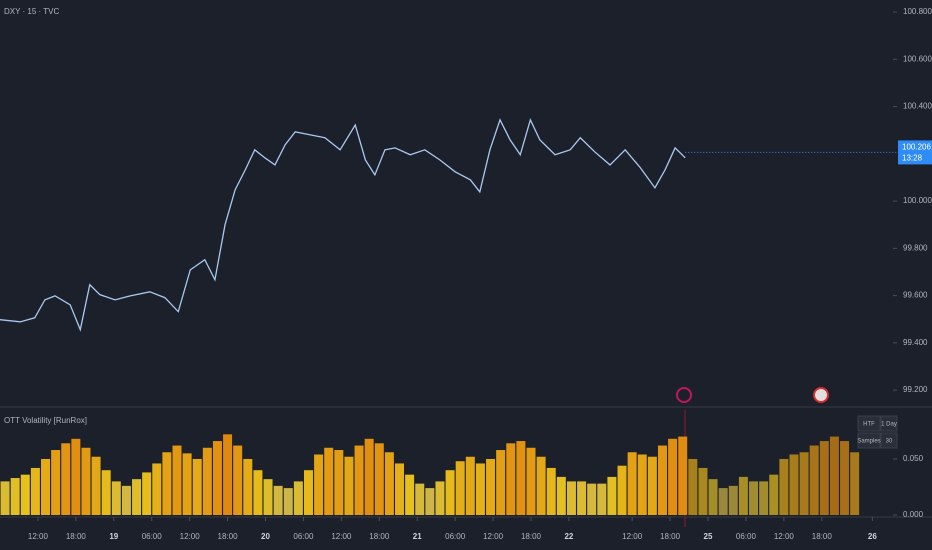  I want to click on x-tick-label: 25, so click(708, 536).